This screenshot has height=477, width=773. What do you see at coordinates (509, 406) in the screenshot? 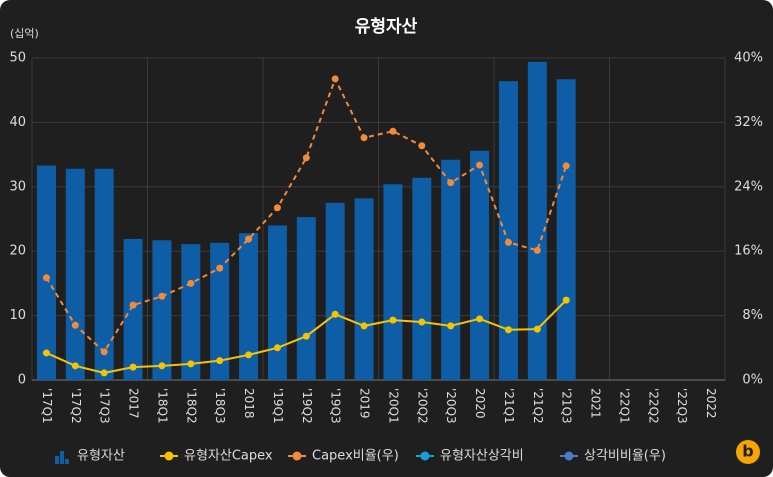
I see `x-tick-label: '21Q1` at bounding box center [509, 406].